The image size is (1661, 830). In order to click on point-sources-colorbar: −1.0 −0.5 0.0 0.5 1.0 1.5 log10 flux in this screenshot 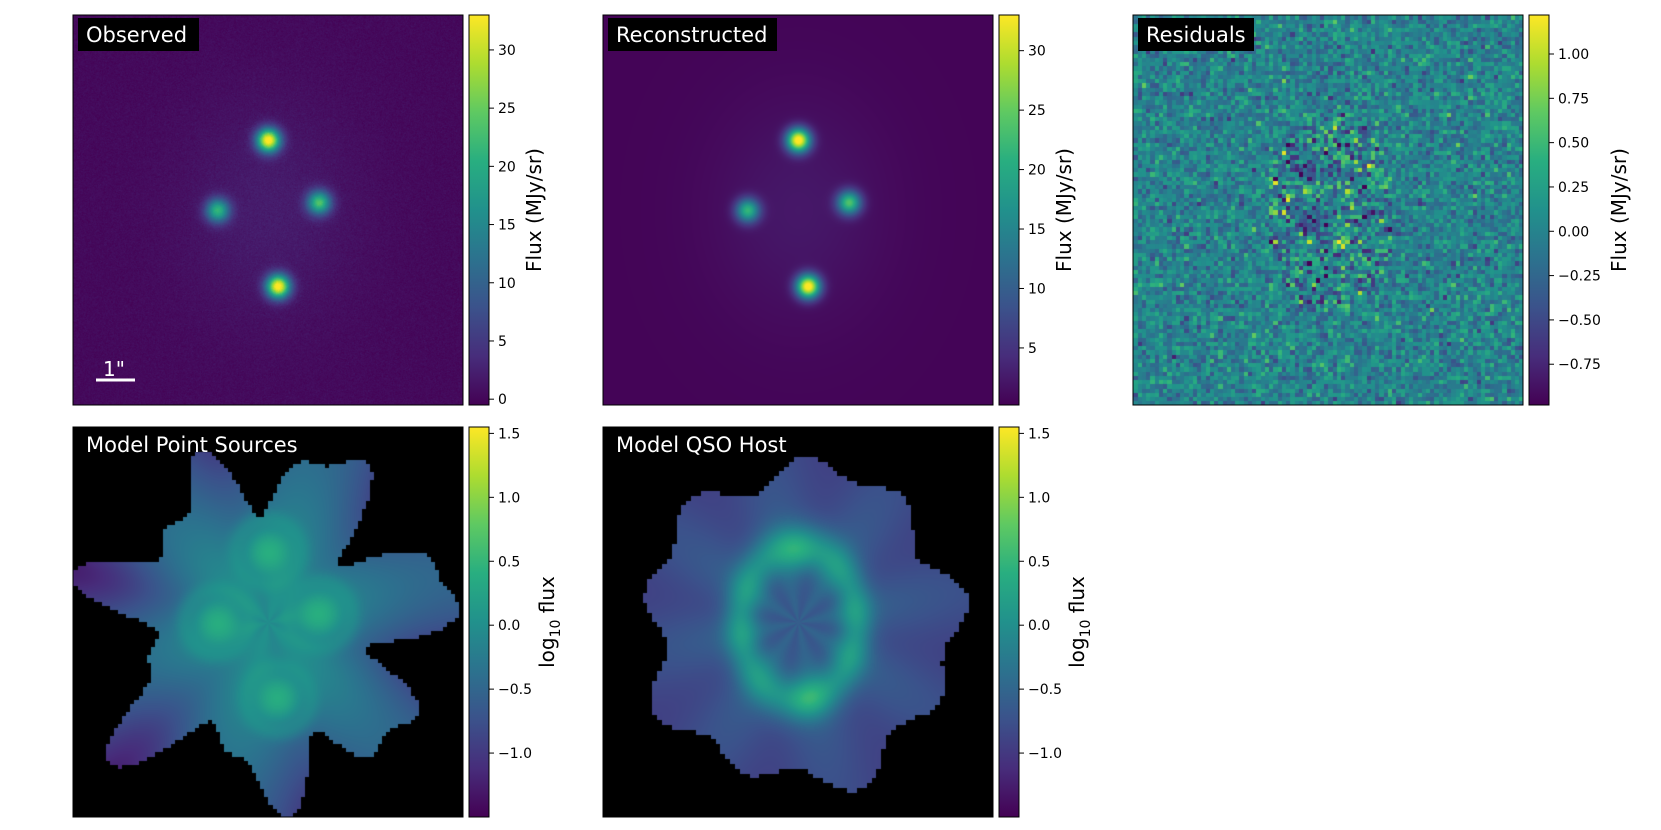, I will do `click(516, 622)`.